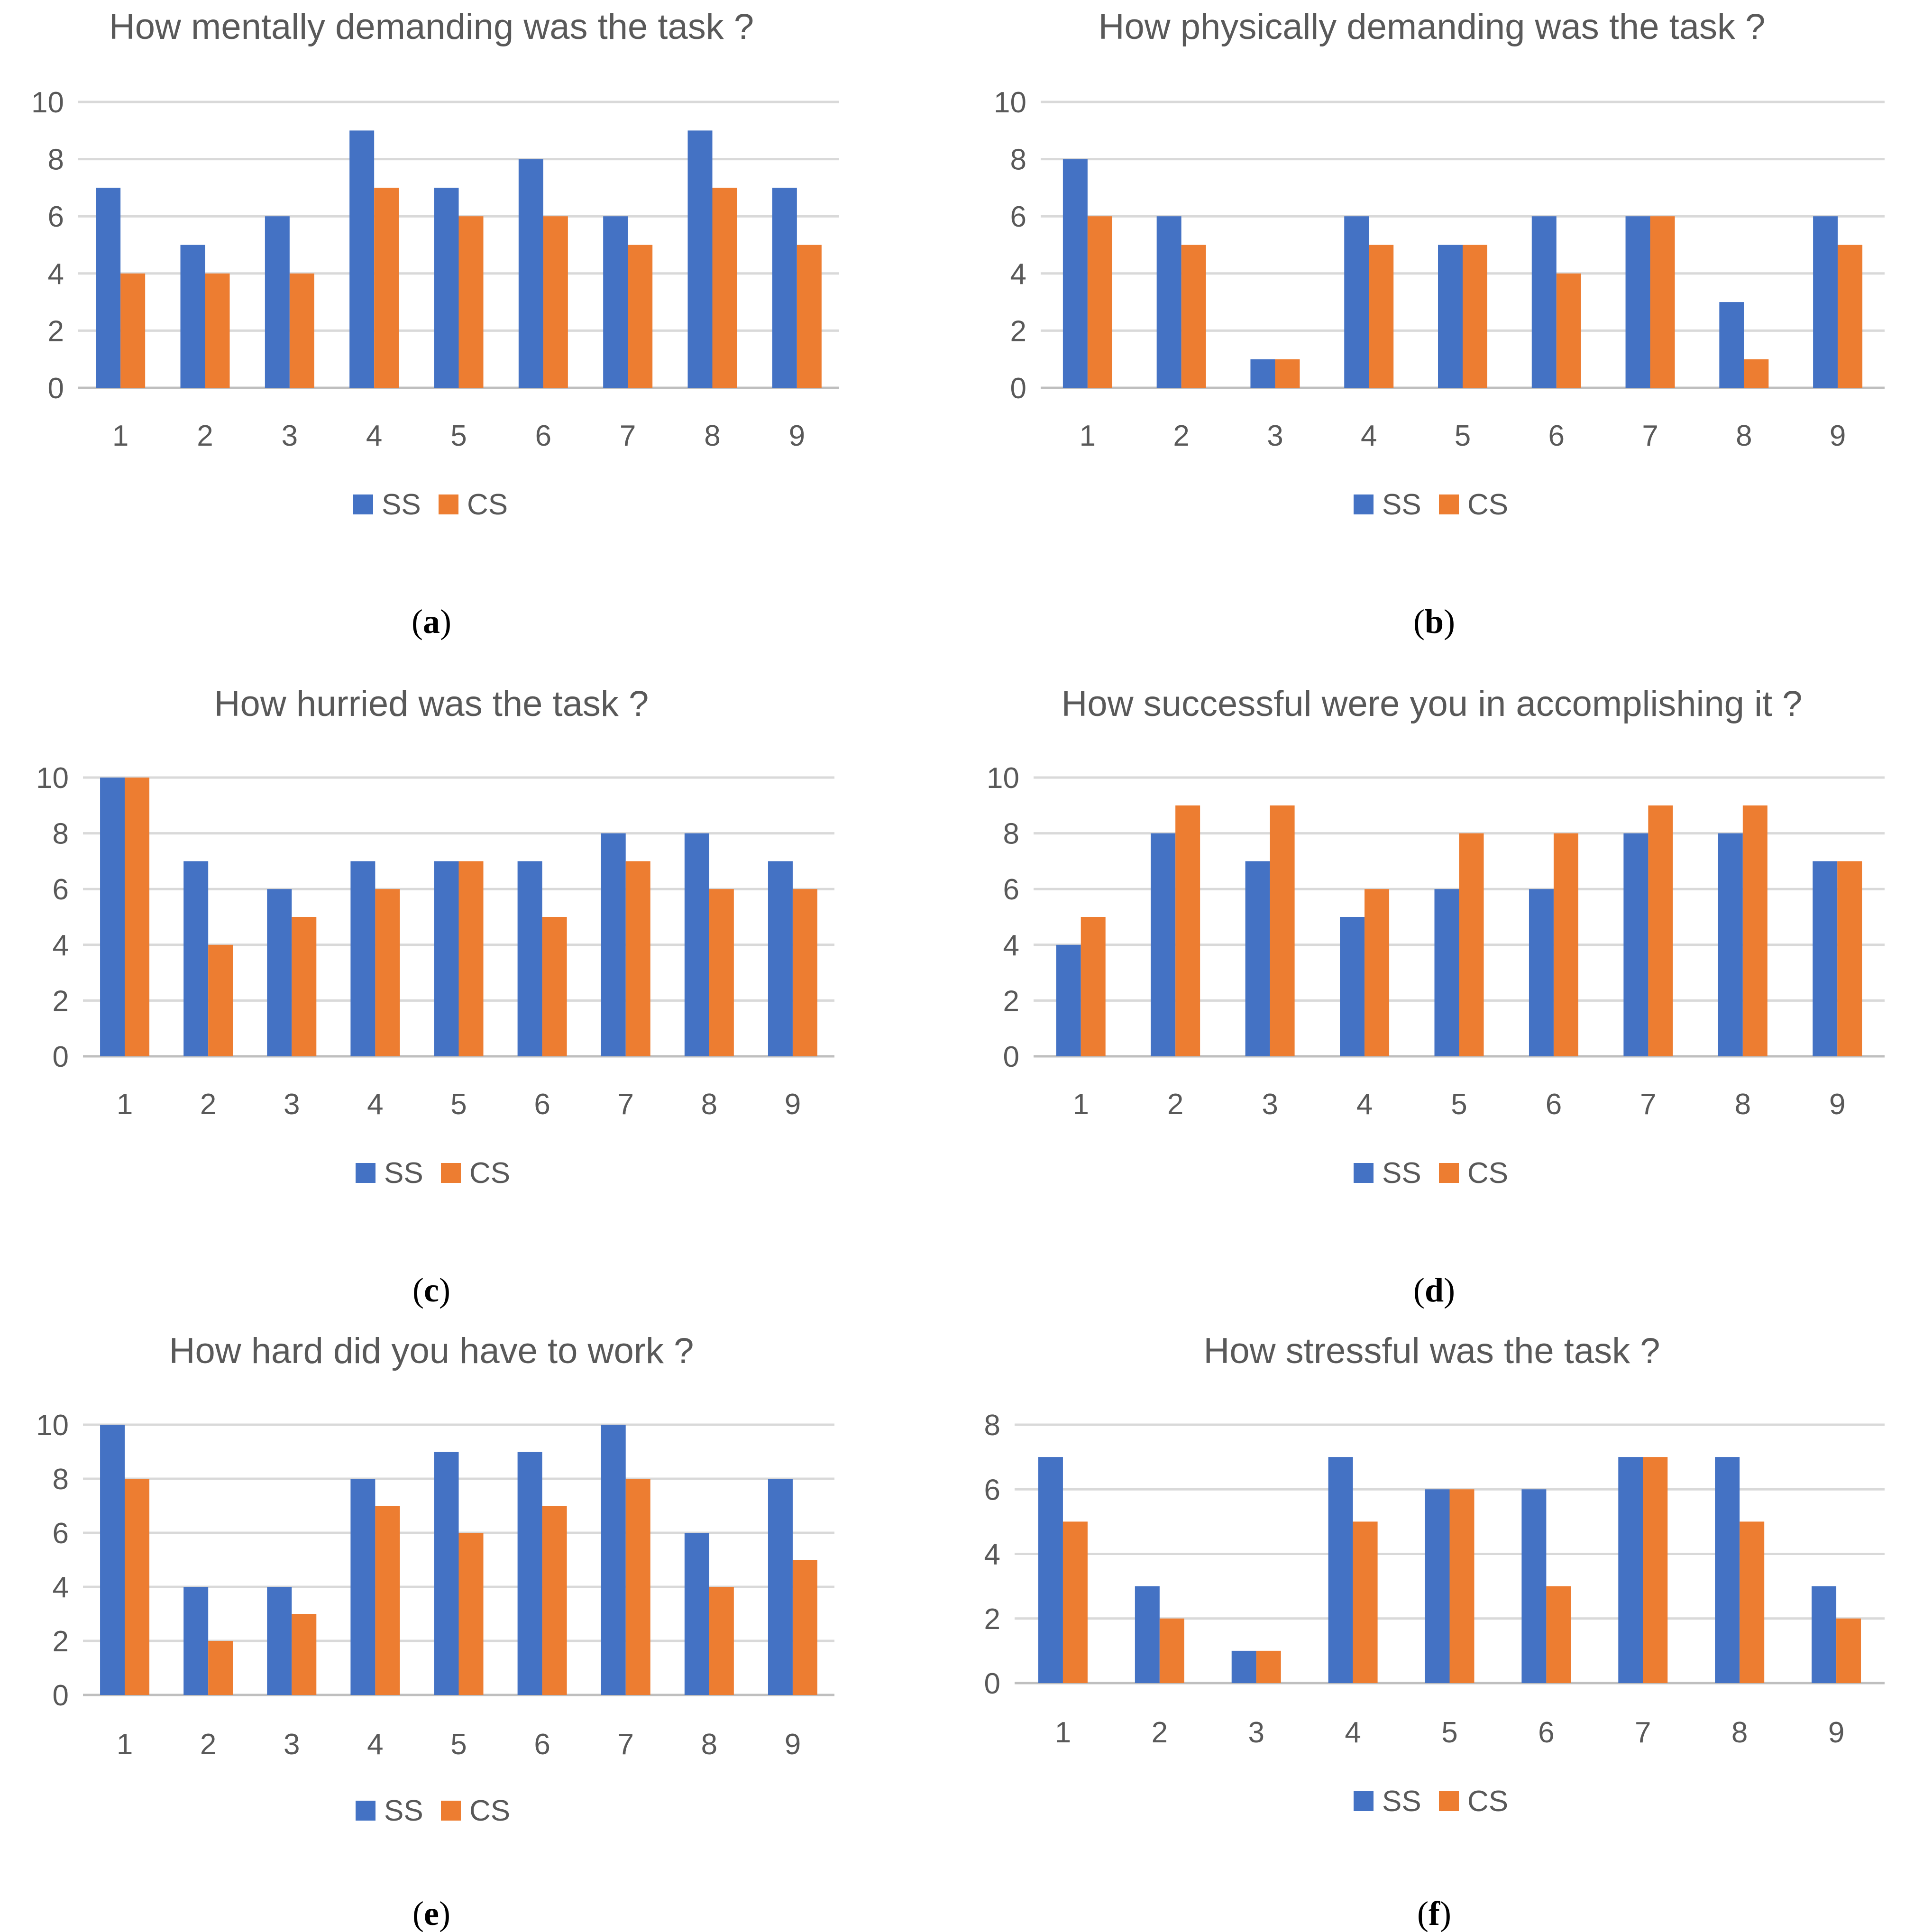  What do you see at coordinates (431, 1290) in the screenshot?
I see `panel-label-letter: c` at bounding box center [431, 1290].